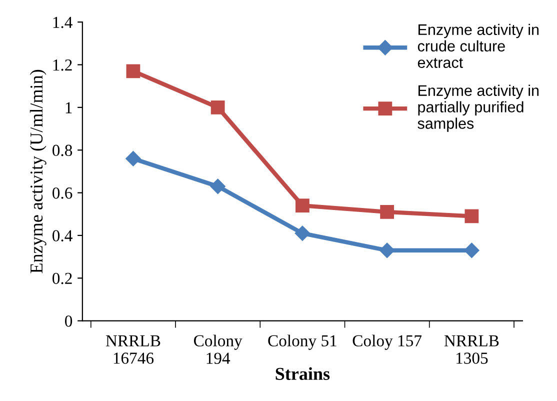 The width and height of the screenshot is (557, 401). I want to click on y-tick-label: 1, so click(69, 108).